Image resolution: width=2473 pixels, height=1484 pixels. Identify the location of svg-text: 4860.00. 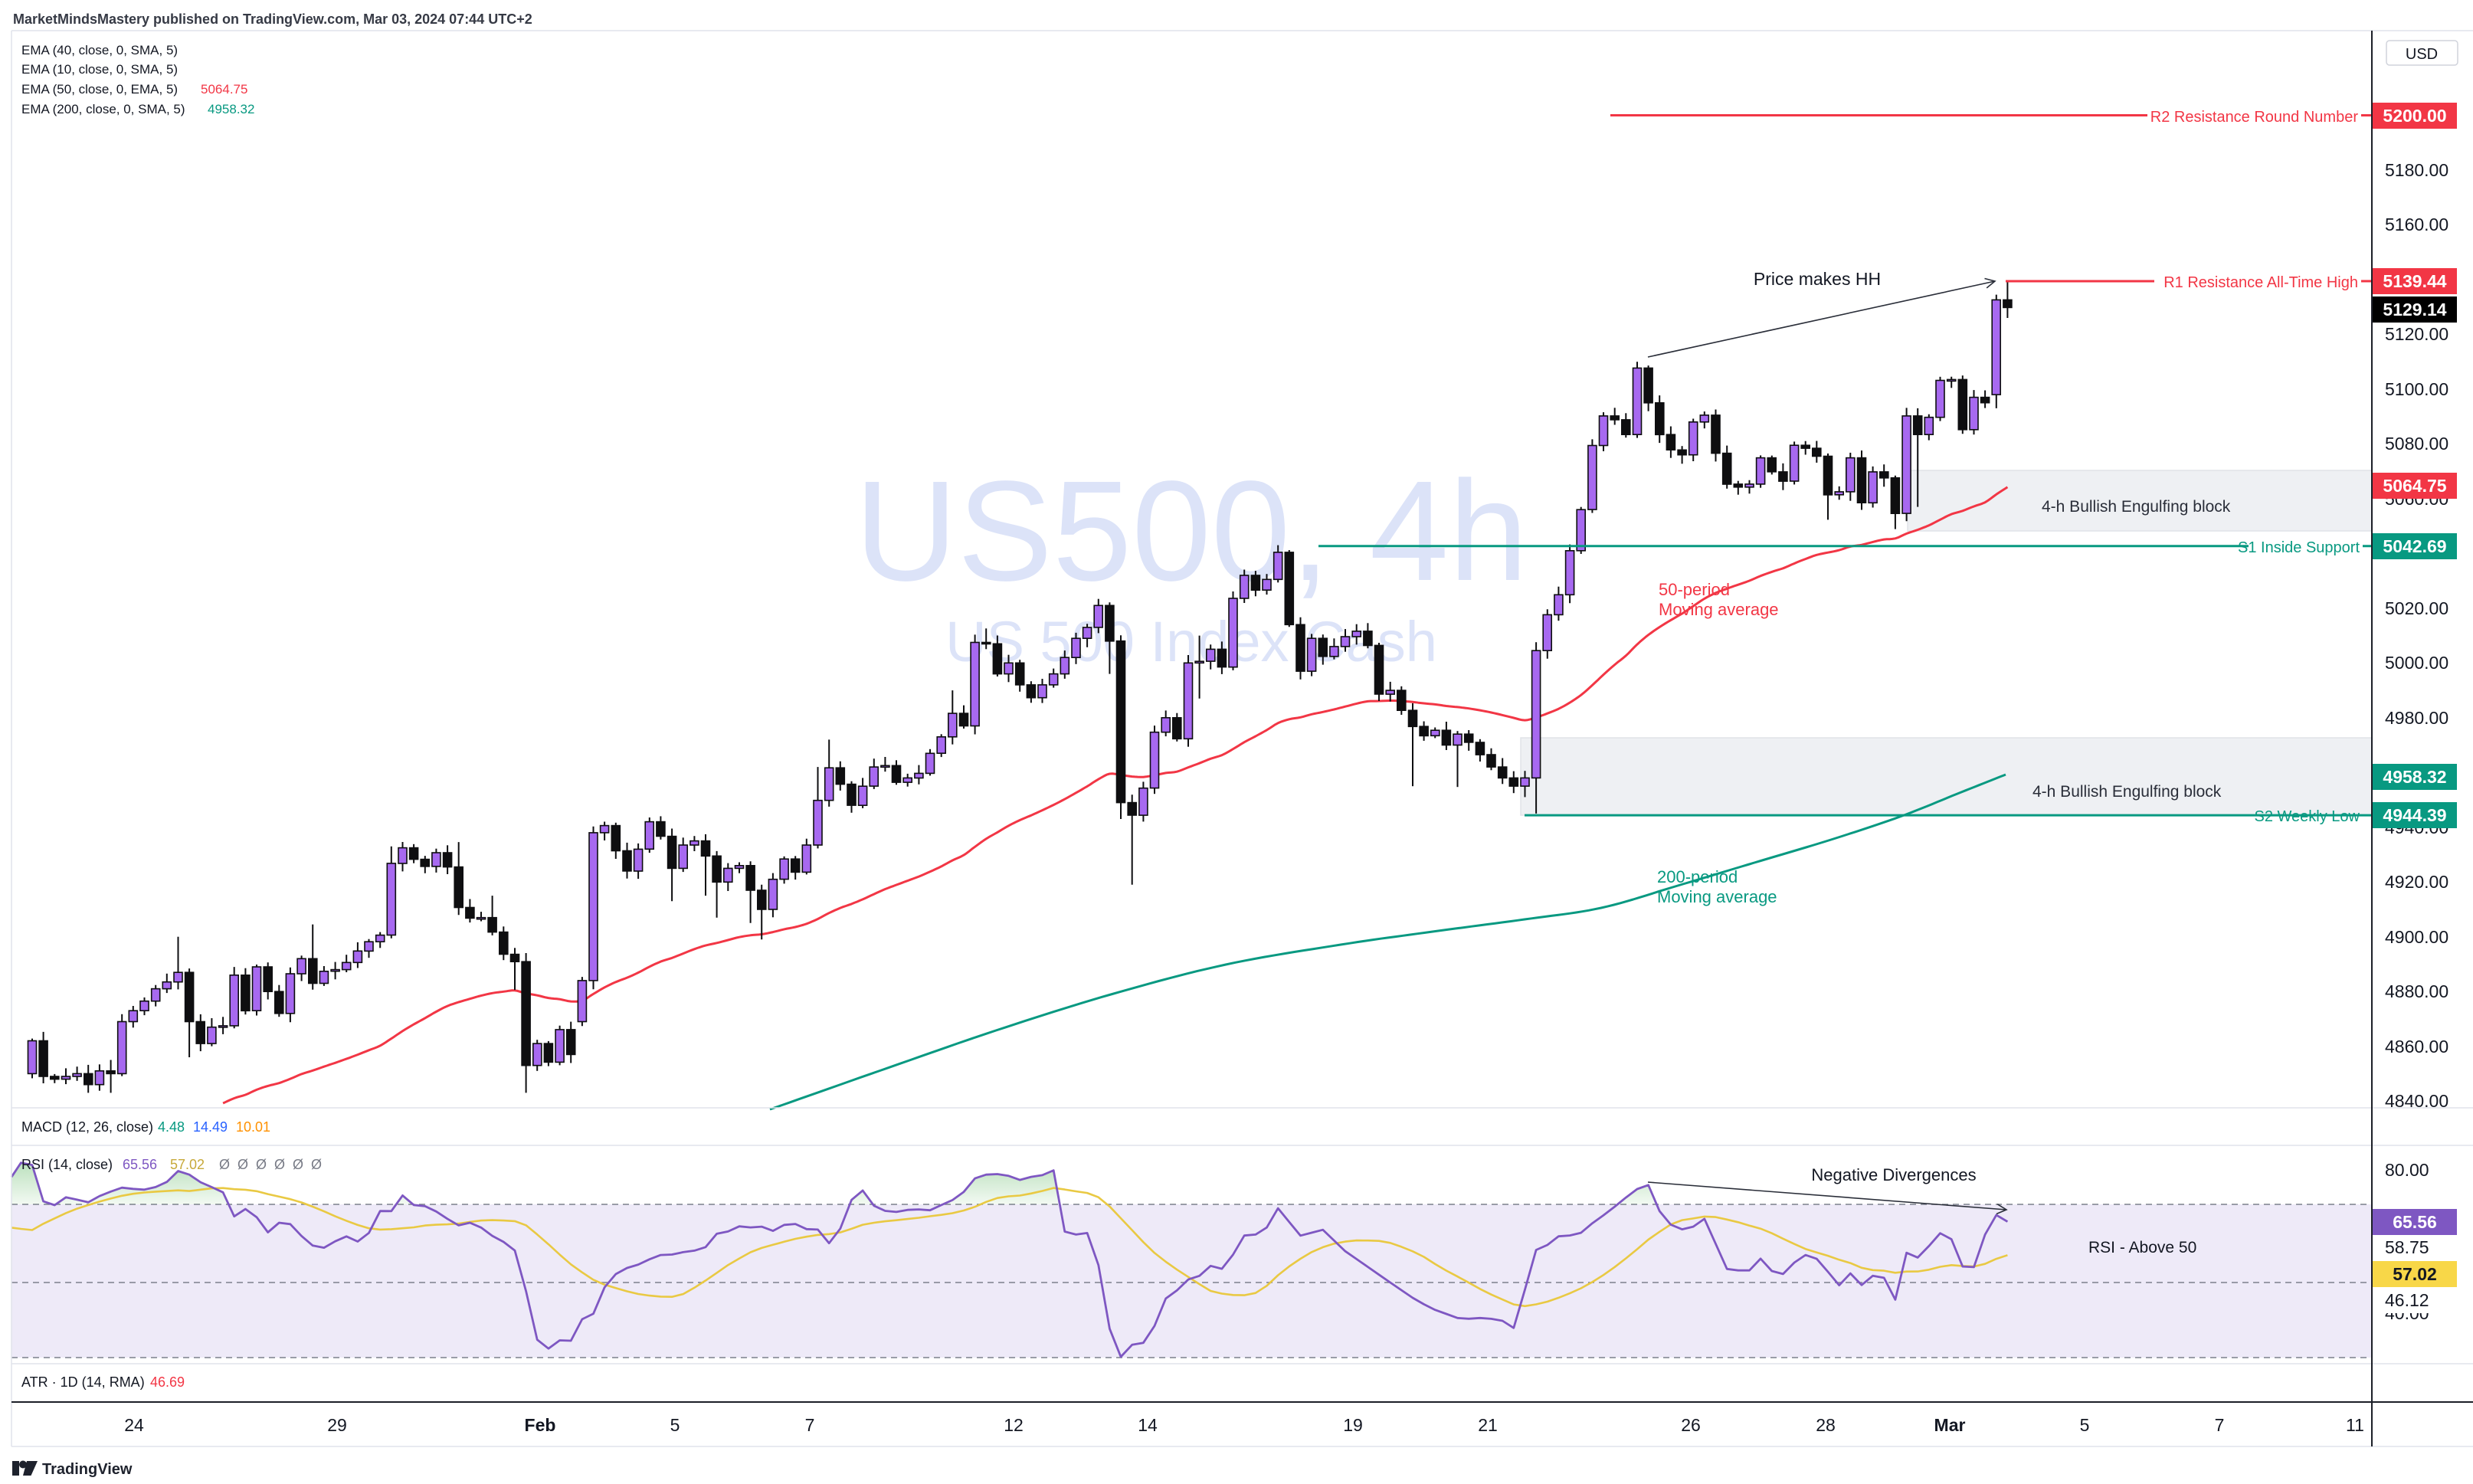
(2416, 1046).